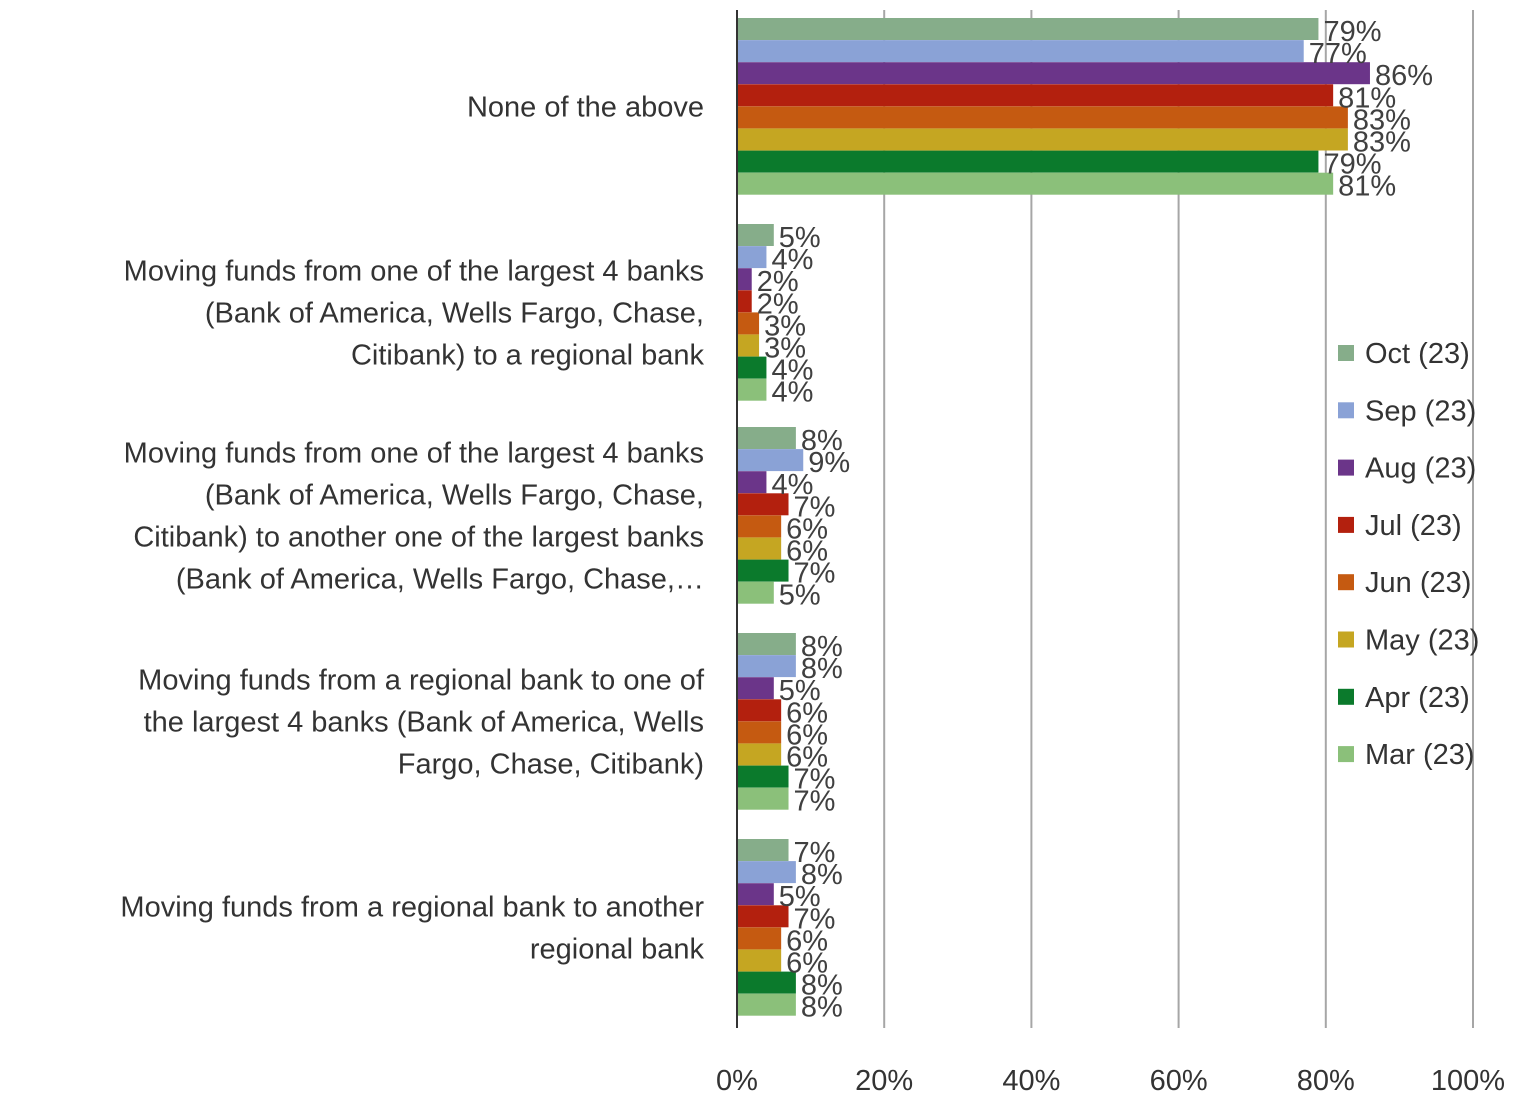 The image size is (1526, 1093). What do you see at coordinates (1326, 1079) in the screenshot?
I see `x-tick-label: 80%` at bounding box center [1326, 1079].